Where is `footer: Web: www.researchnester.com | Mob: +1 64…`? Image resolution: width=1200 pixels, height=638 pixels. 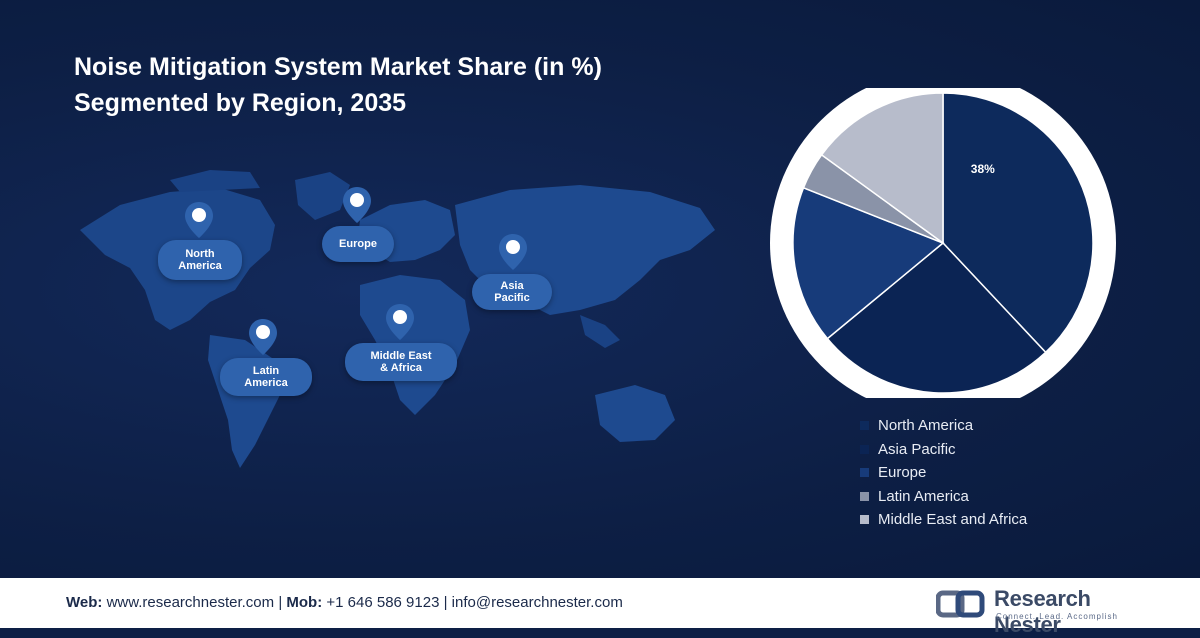 footer: Web: www.researchnester.com | Mob: +1 64… is located at coordinates (600, 607).